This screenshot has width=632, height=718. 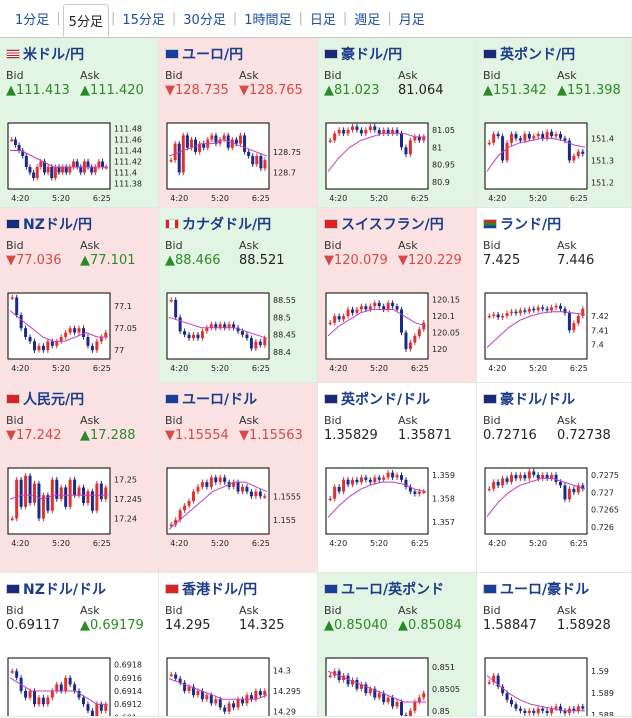 I want to click on pair-title: ユーロ/英ポンド, so click(x=384, y=589).